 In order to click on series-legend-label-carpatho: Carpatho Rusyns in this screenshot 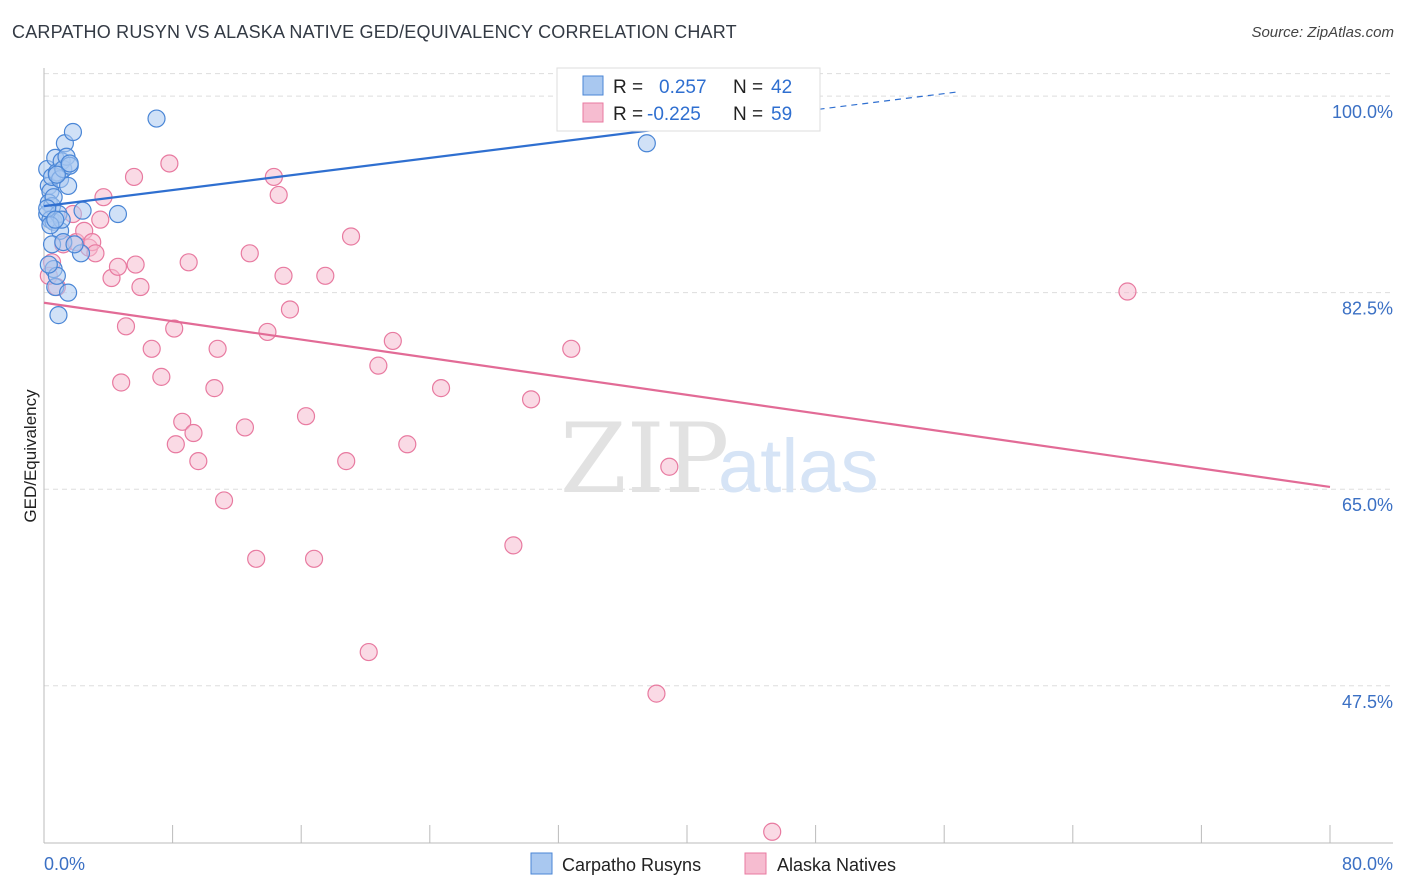, I will do `click(631, 865)`.